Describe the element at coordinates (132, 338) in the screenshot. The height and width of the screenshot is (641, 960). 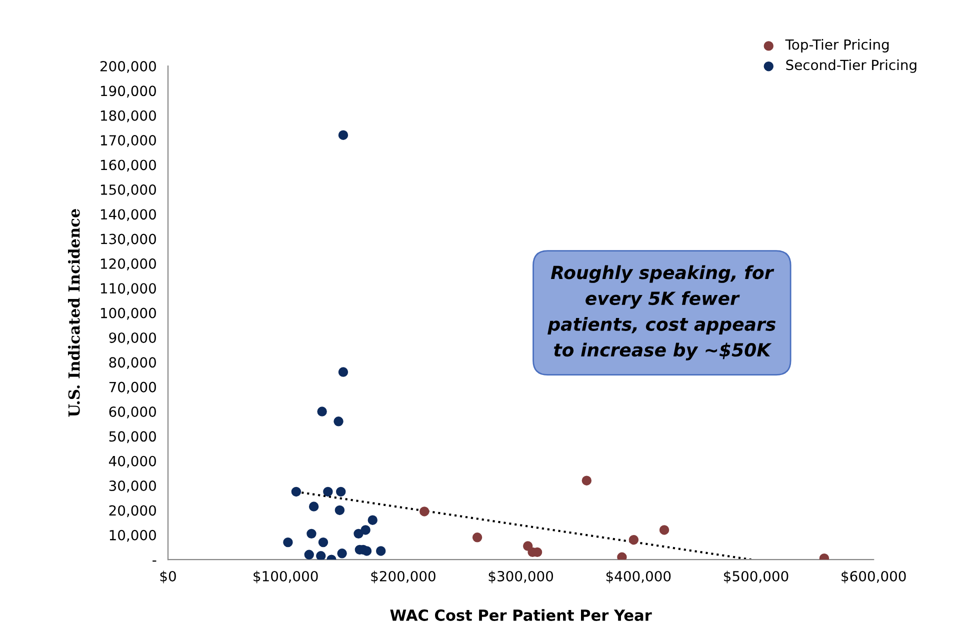
I see `y-tick-label: 90,000` at that location.